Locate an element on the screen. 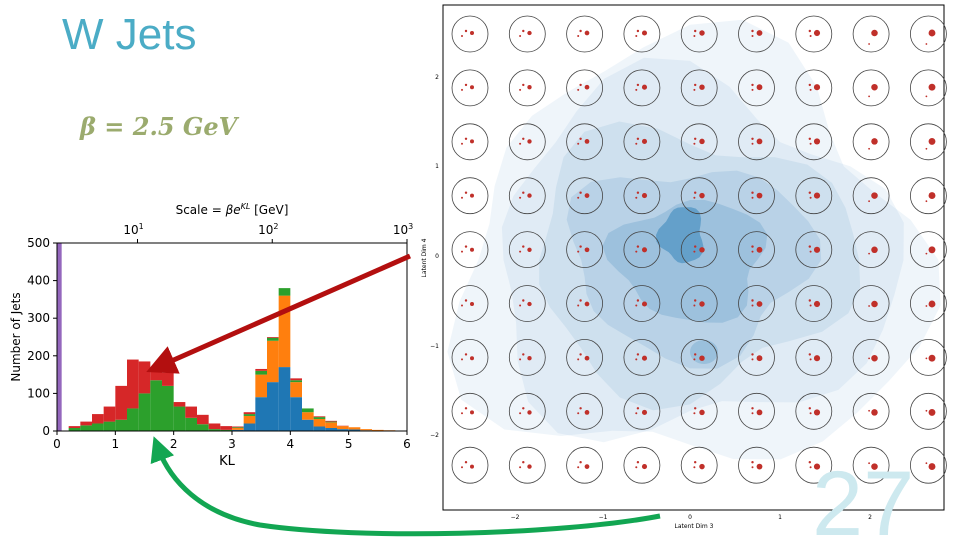 This screenshot has height=555, width=960. green-curved-arrow is located at coordinates (409, 491).